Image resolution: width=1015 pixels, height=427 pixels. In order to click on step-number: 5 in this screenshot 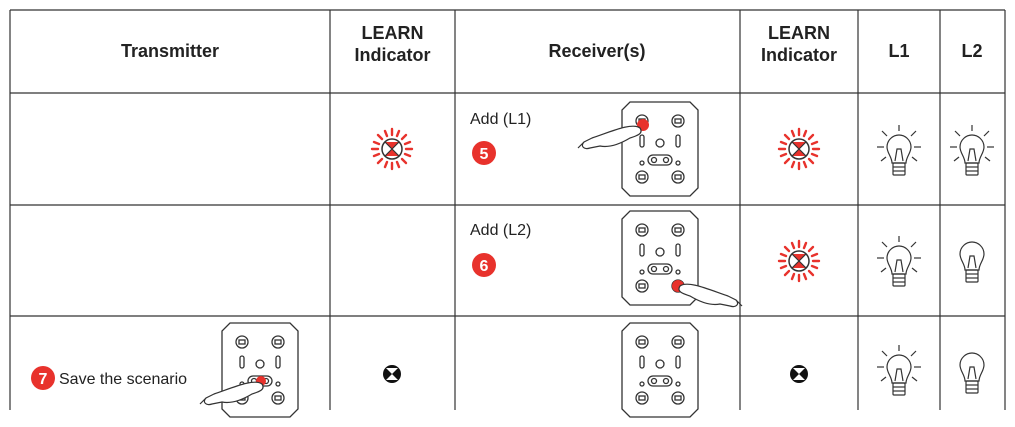, I will do `click(484, 154)`.